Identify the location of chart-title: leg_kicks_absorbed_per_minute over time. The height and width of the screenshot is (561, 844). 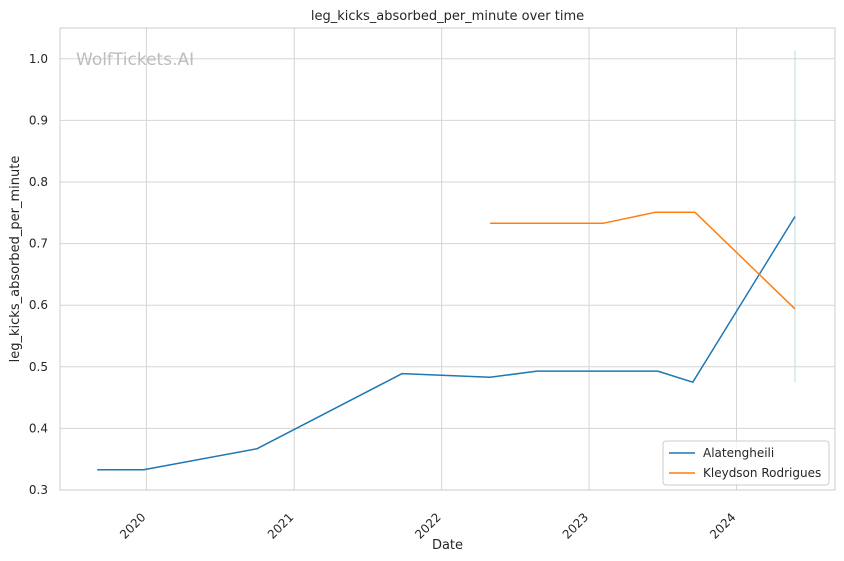
(447, 16).